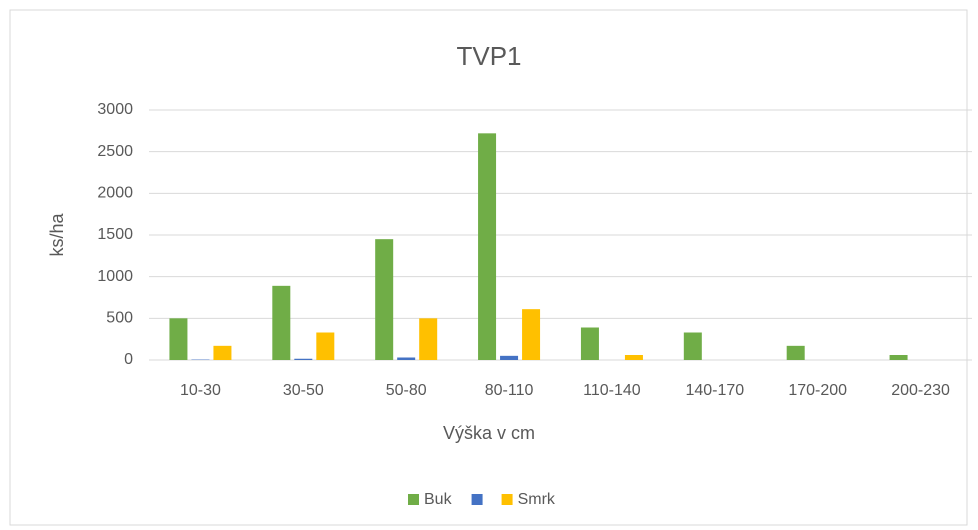 This screenshot has height=530, width=978. What do you see at coordinates (115, 193) in the screenshot?
I see `y-tick-label: 2000` at bounding box center [115, 193].